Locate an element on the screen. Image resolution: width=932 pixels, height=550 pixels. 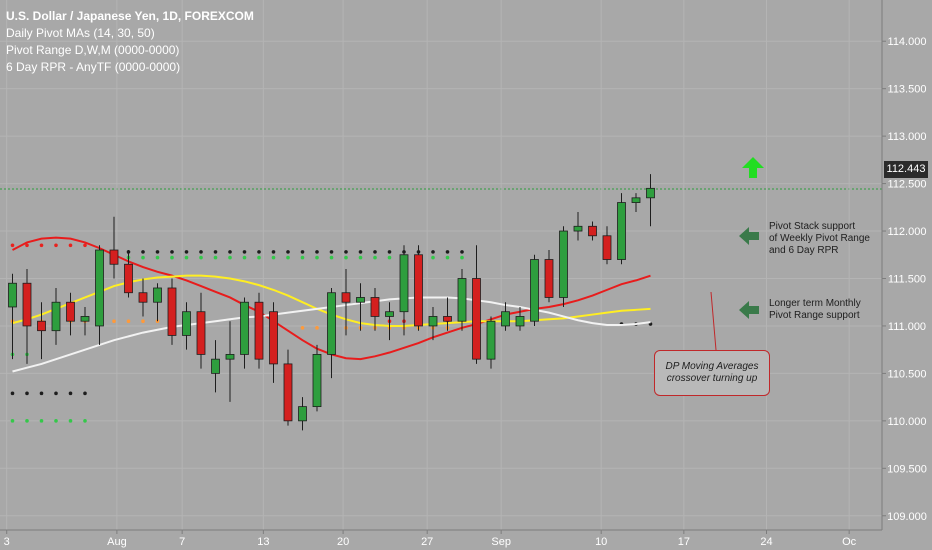
ma-crossover-callout: DP Moving Averages crossover turning up is located at coordinates (712, 373).